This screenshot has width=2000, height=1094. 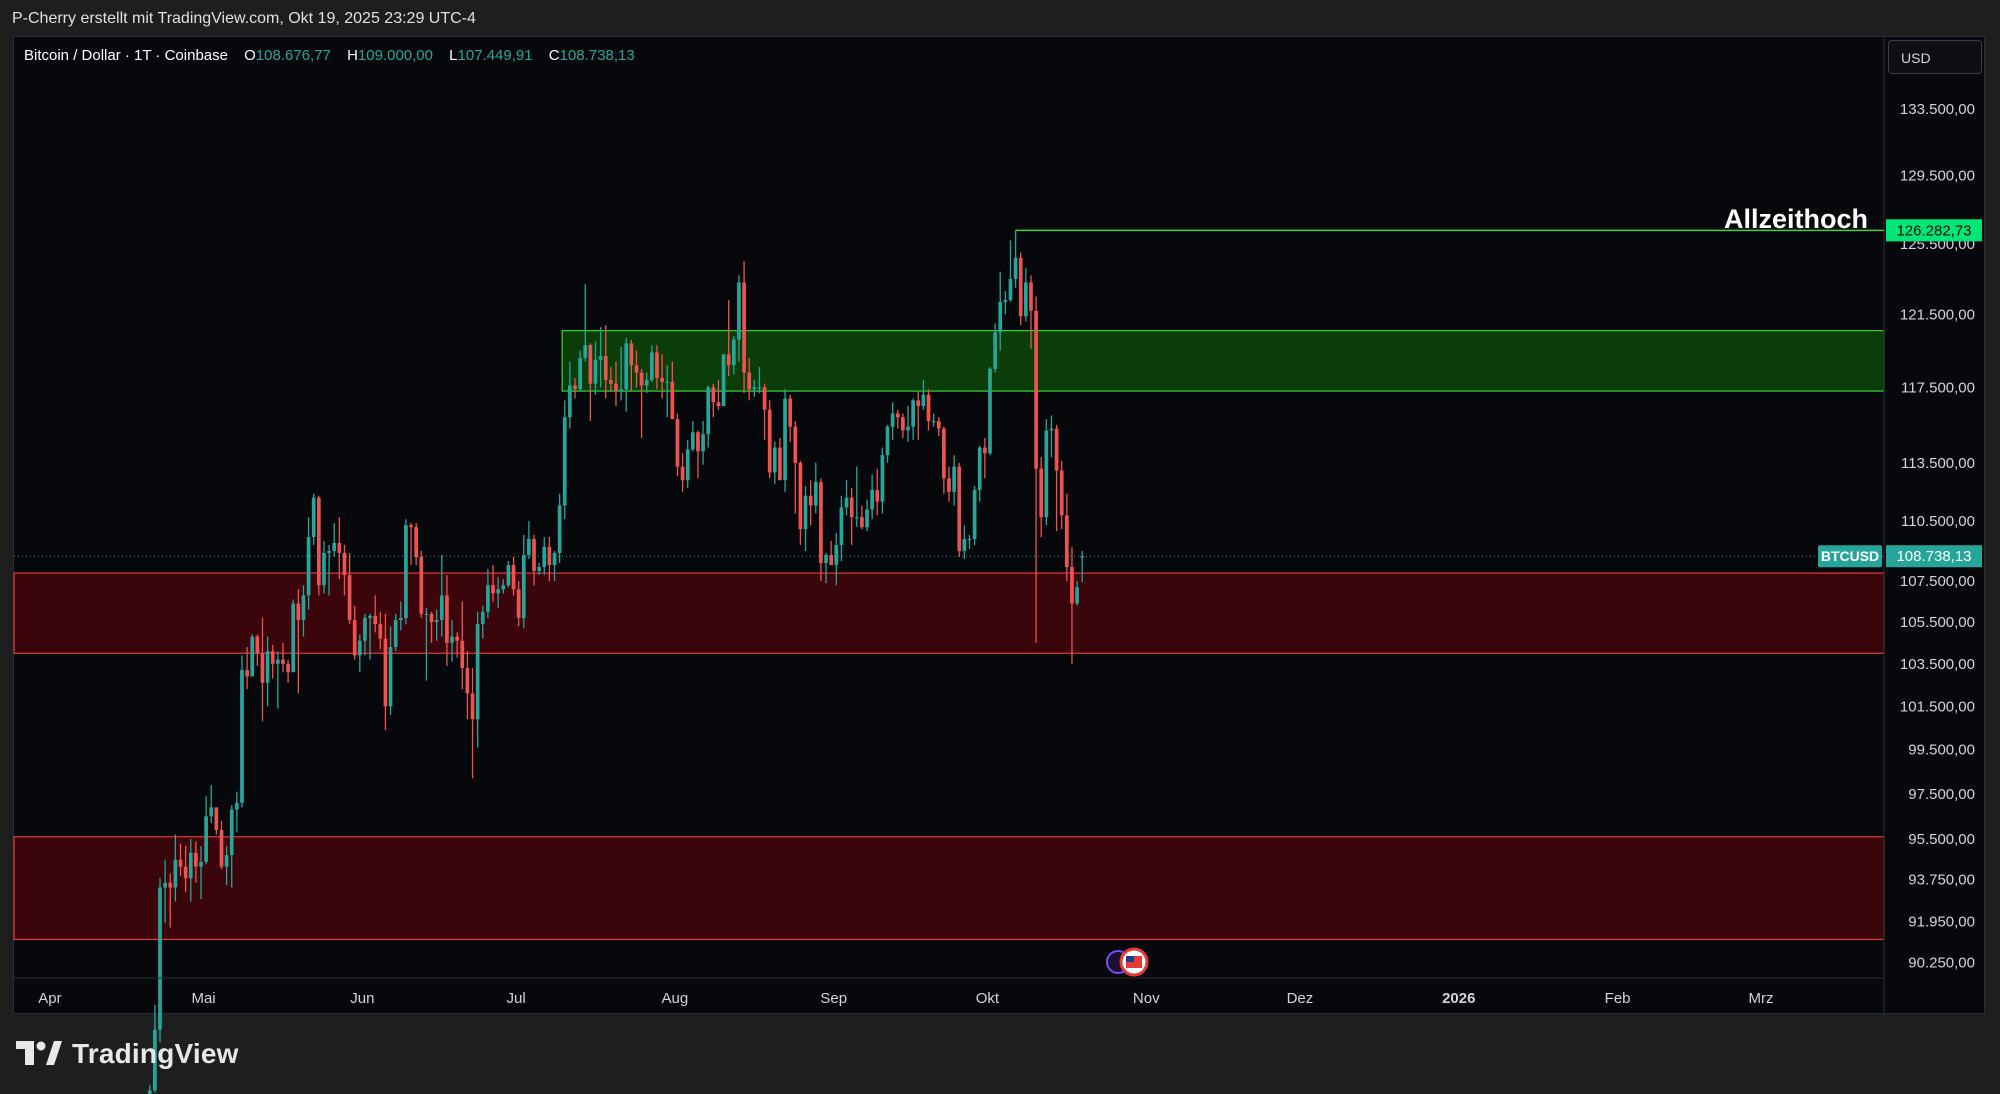 What do you see at coordinates (1935, 57) in the screenshot?
I see `currency-button: USD` at bounding box center [1935, 57].